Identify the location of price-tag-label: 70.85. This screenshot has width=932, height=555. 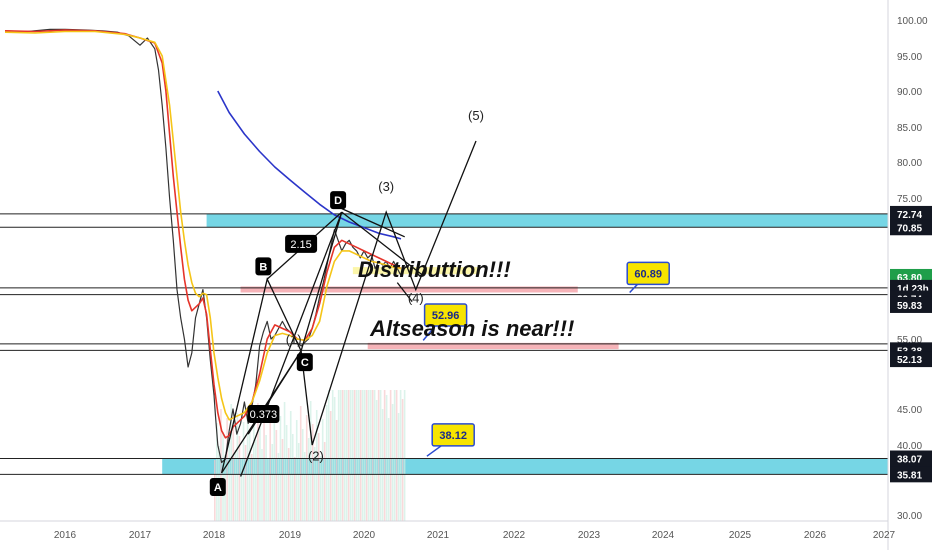
(909, 228).